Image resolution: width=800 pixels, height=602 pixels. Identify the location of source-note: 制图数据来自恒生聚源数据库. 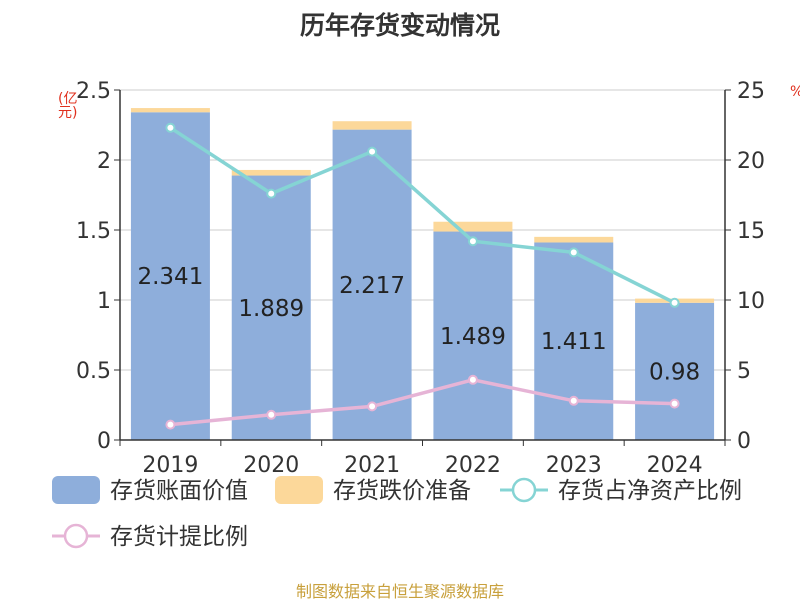
(399, 591).